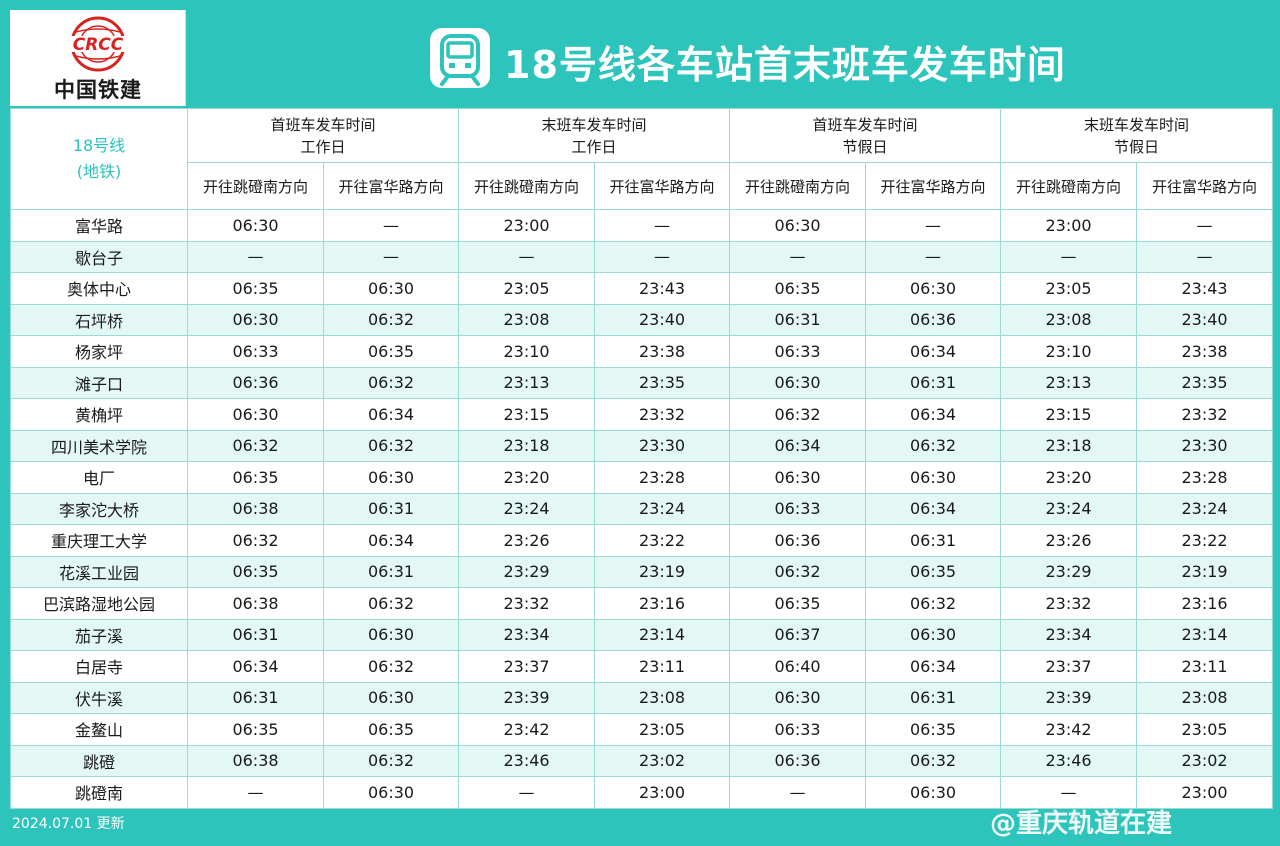  Describe the element at coordinates (1069, 351) in the screenshot. I see `time-cell: 23:10` at that location.